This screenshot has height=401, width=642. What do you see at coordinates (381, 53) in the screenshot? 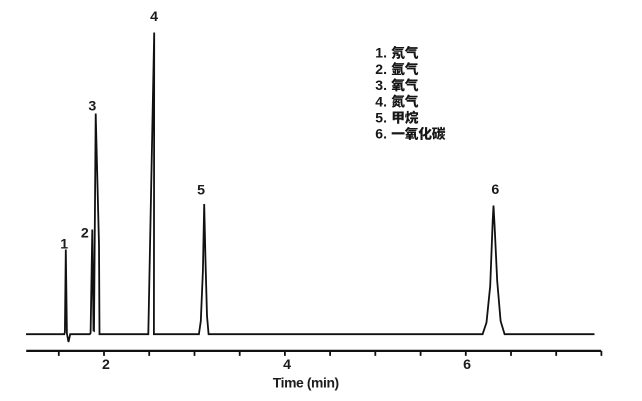
I see `svg-text: 1.` at bounding box center [381, 53].